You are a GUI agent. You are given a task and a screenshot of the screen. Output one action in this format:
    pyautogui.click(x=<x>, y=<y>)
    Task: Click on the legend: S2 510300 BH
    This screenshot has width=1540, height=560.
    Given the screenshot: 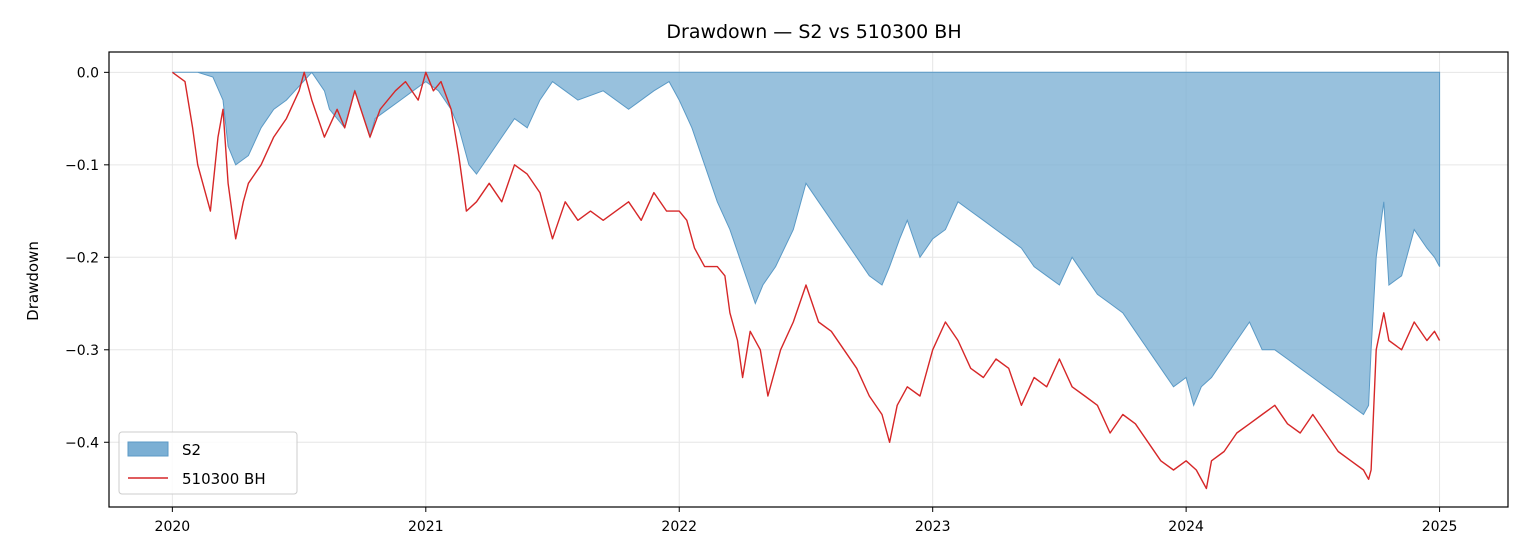 What is the action you would take?
    pyautogui.click(x=208, y=463)
    